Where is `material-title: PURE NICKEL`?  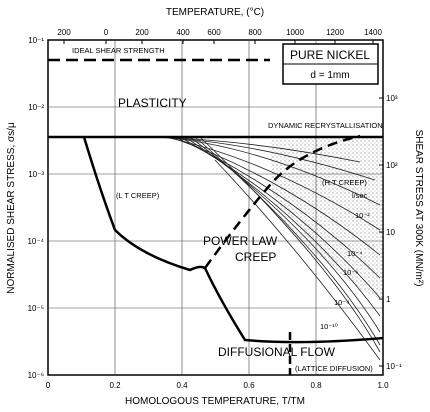 material-title: PURE NICKEL is located at coordinates (330, 55).